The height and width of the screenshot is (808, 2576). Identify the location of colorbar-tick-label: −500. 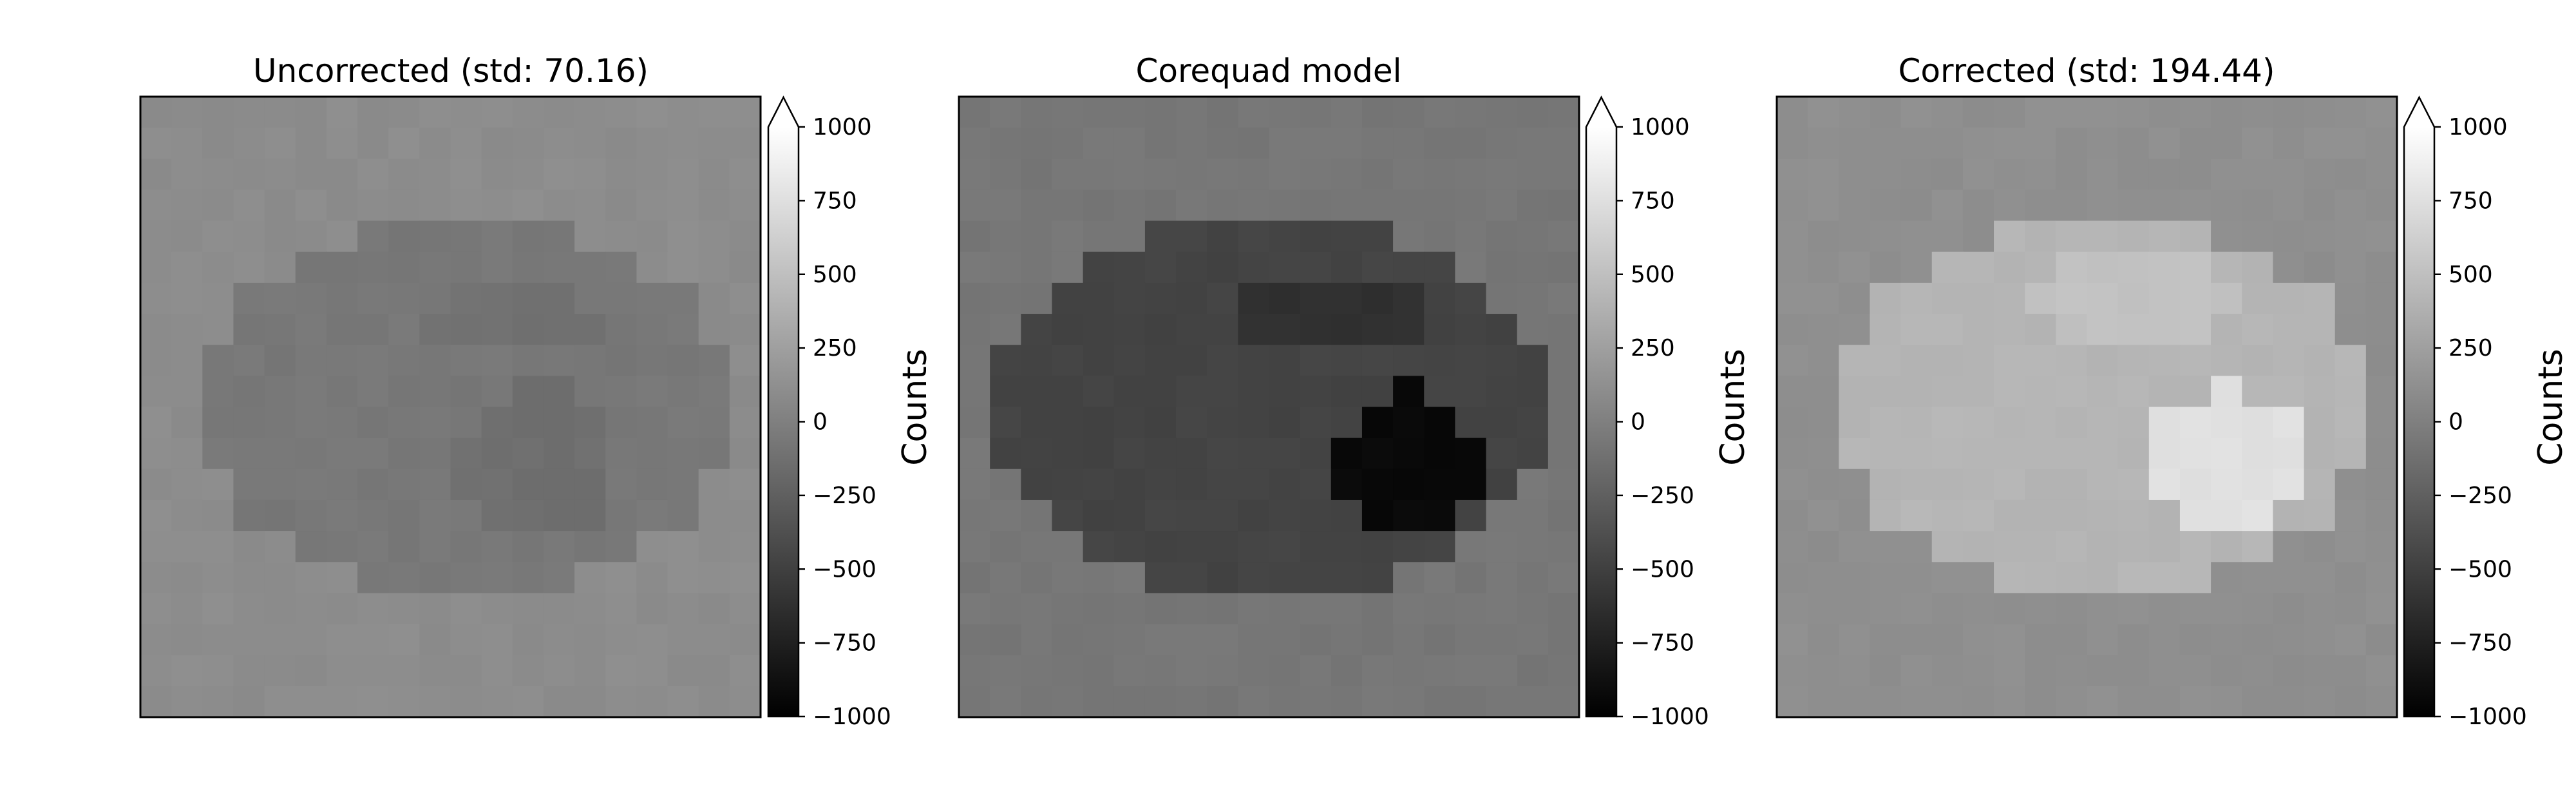
(2480, 569).